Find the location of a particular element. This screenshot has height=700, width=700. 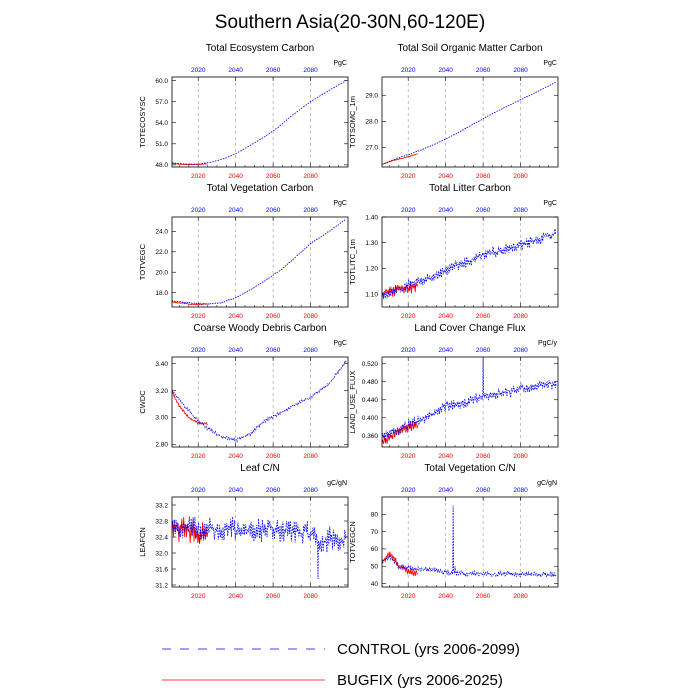

y-tick-label: 18.0 is located at coordinates (161, 293).